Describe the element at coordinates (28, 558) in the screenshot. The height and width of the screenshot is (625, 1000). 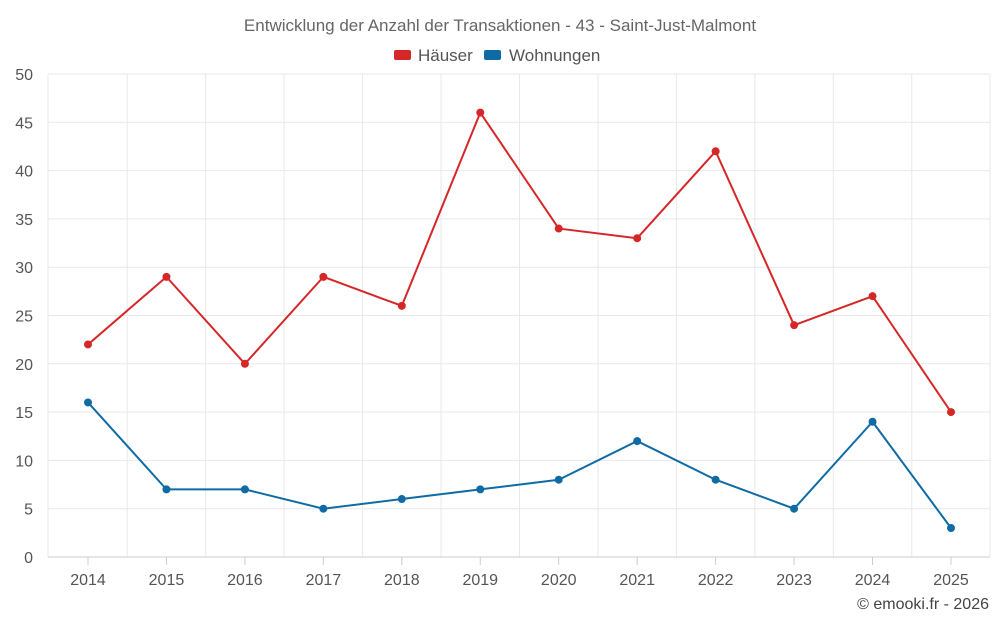
I see `y-tick-label: 0` at that location.